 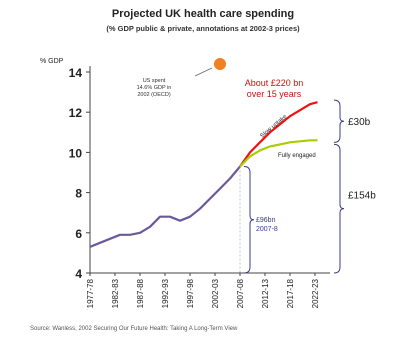 What do you see at coordinates (274, 83) in the screenshot?
I see `about-220bn-label: About £220 bn` at bounding box center [274, 83].